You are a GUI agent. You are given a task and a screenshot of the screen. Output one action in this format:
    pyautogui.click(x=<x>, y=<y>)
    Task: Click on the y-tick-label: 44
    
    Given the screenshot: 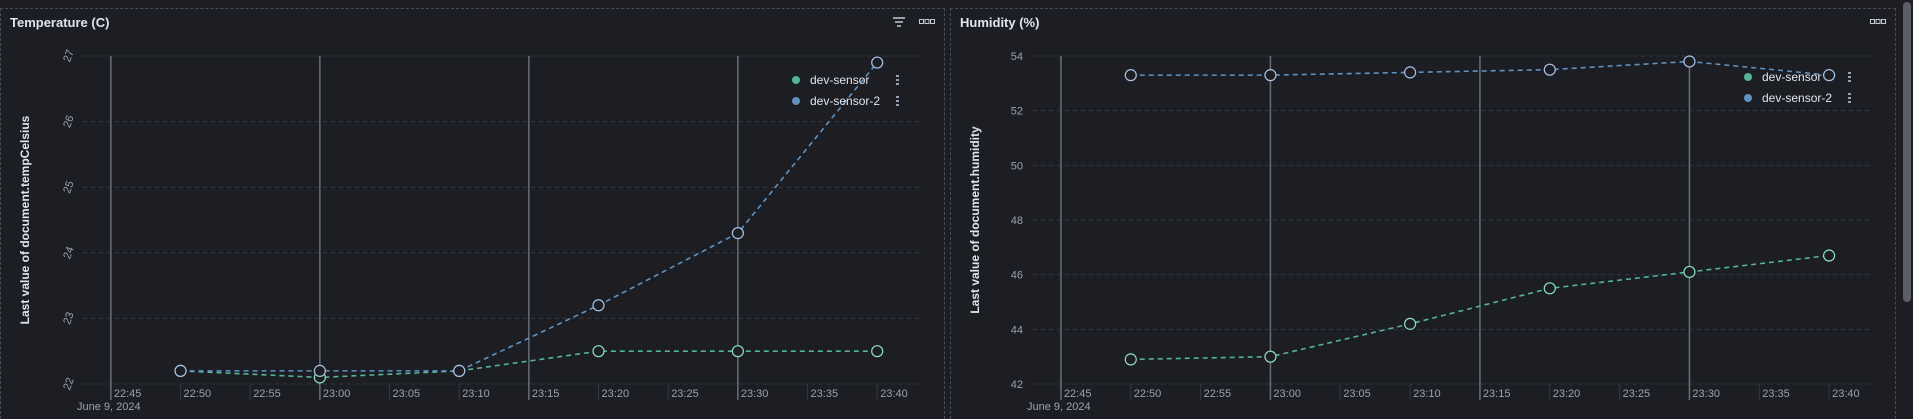 What is the action you would take?
    pyautogui.click(x=1017, y=330)
    